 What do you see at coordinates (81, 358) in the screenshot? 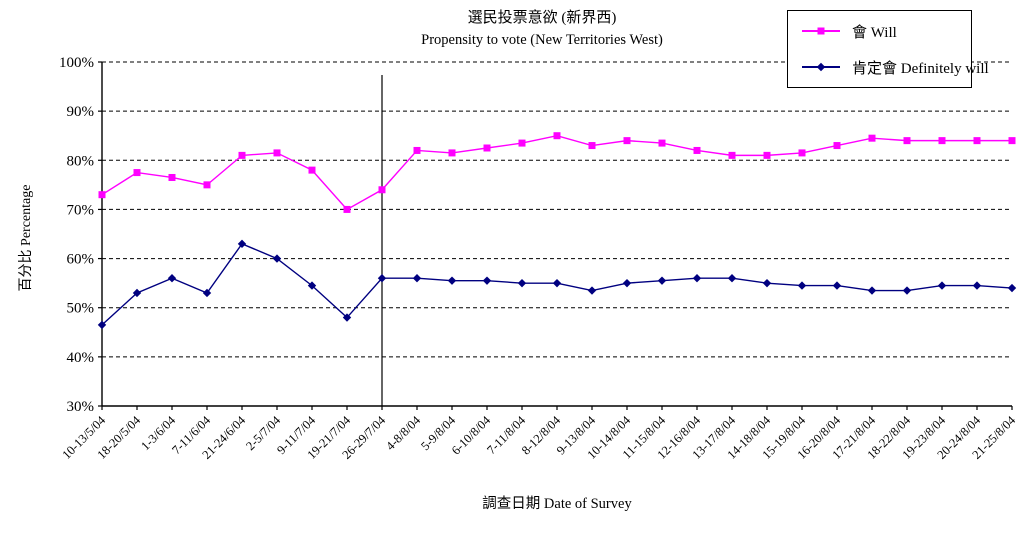
I see `y-tick-label: 40%` at bounding box center [81, 358].